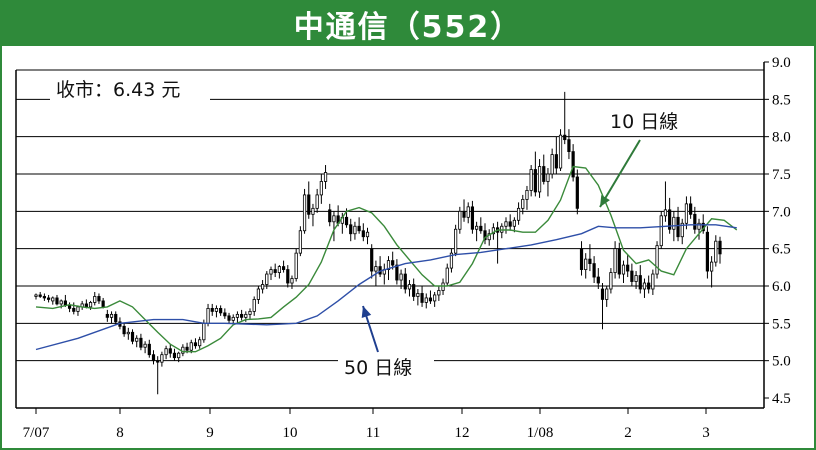 This screenshot has height=450, width=816. What do you see at coordinates (540, 433) in the screenshot?
I see `x-tick-label: 1/08` at bounding box center [540, 433].